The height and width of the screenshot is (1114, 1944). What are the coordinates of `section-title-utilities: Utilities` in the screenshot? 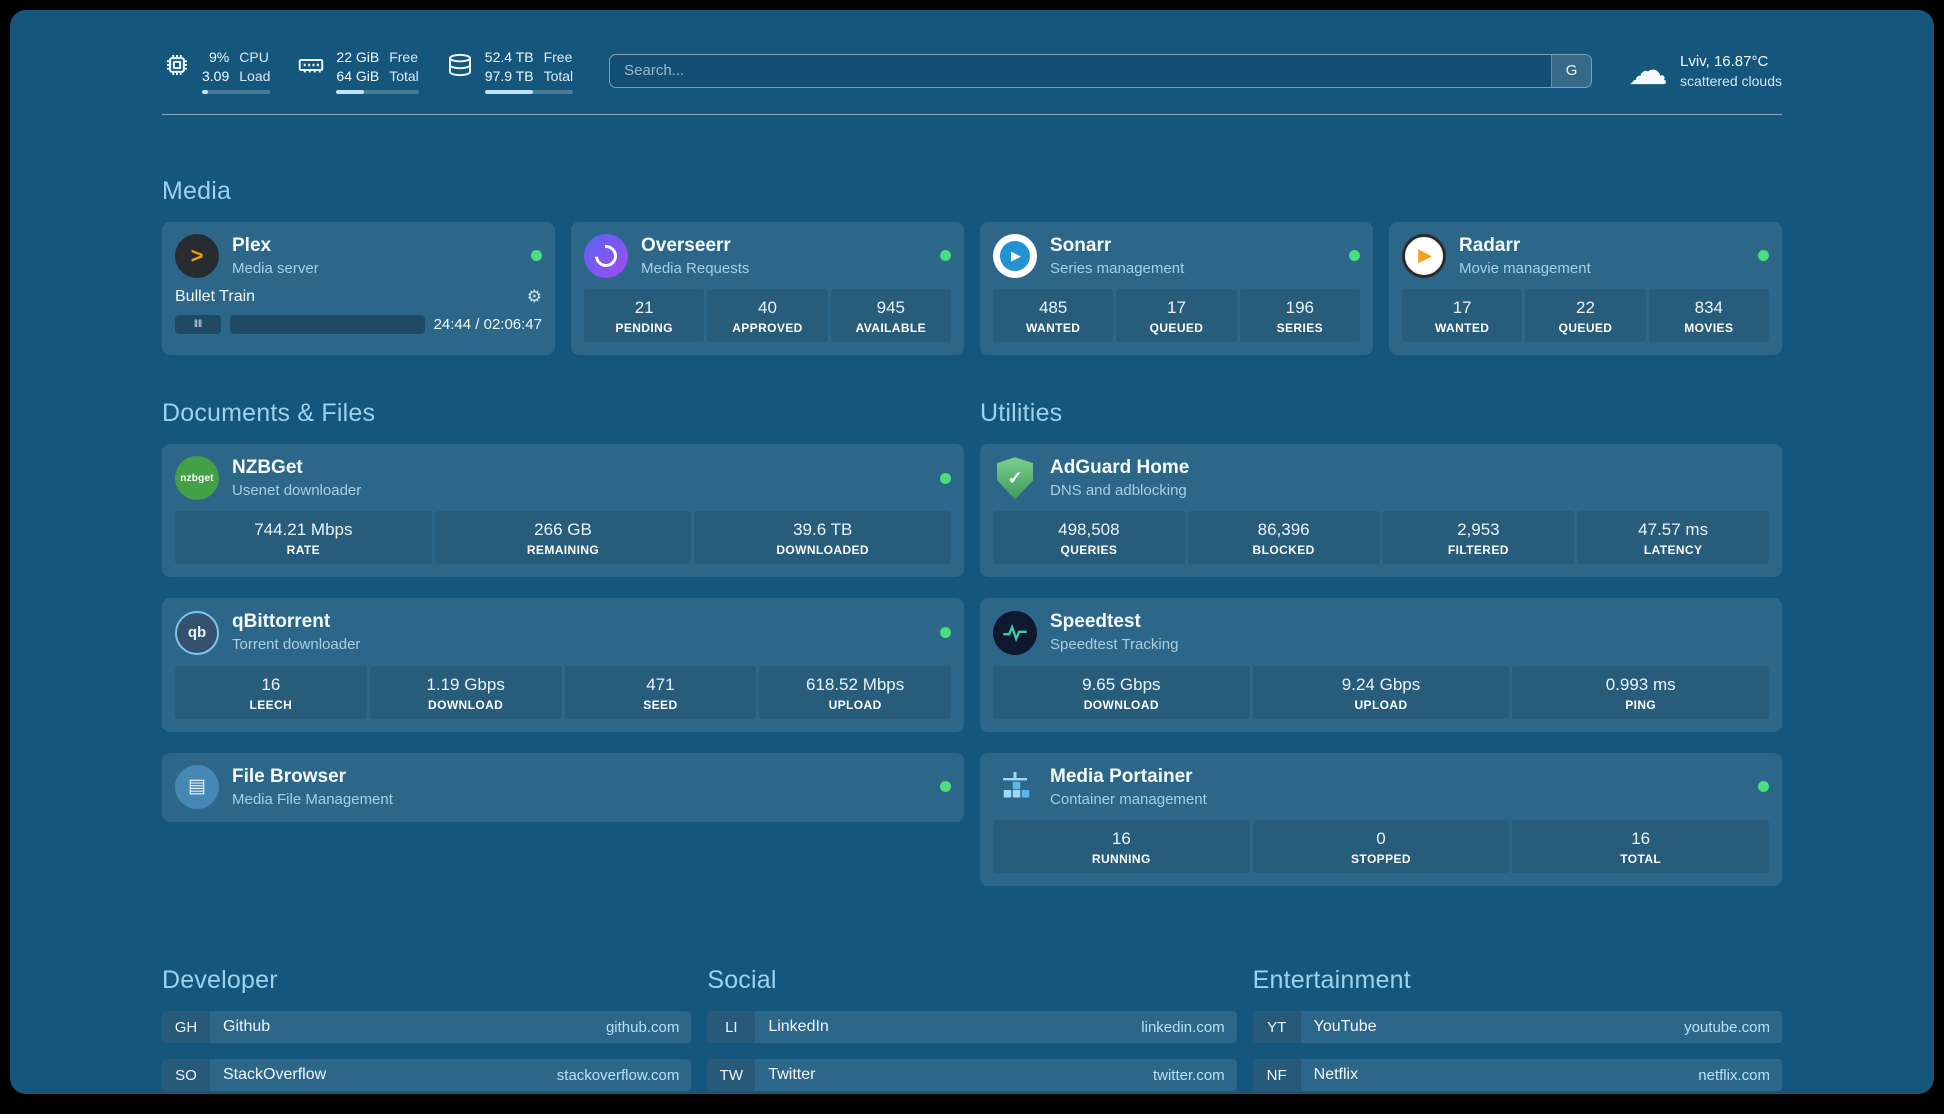 It's located at (1021, 413).